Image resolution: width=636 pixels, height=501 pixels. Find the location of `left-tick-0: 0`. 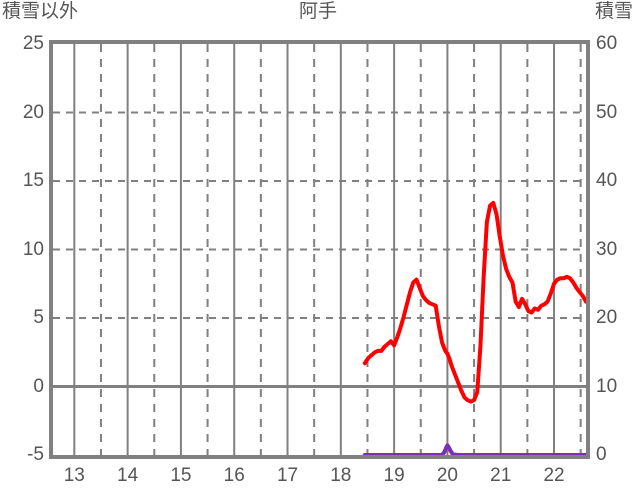

left-tick-0: 0 is located at coordinates (38, 386).